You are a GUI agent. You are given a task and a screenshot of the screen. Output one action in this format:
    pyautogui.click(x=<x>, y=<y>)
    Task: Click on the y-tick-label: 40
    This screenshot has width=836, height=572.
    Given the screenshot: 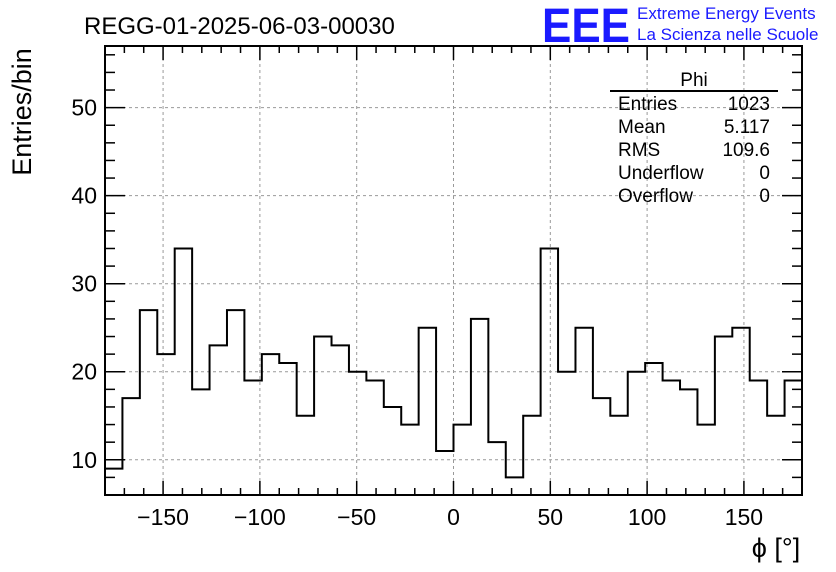 What is the action you would take?
    pyautogui.click(x=84, y=196)
    